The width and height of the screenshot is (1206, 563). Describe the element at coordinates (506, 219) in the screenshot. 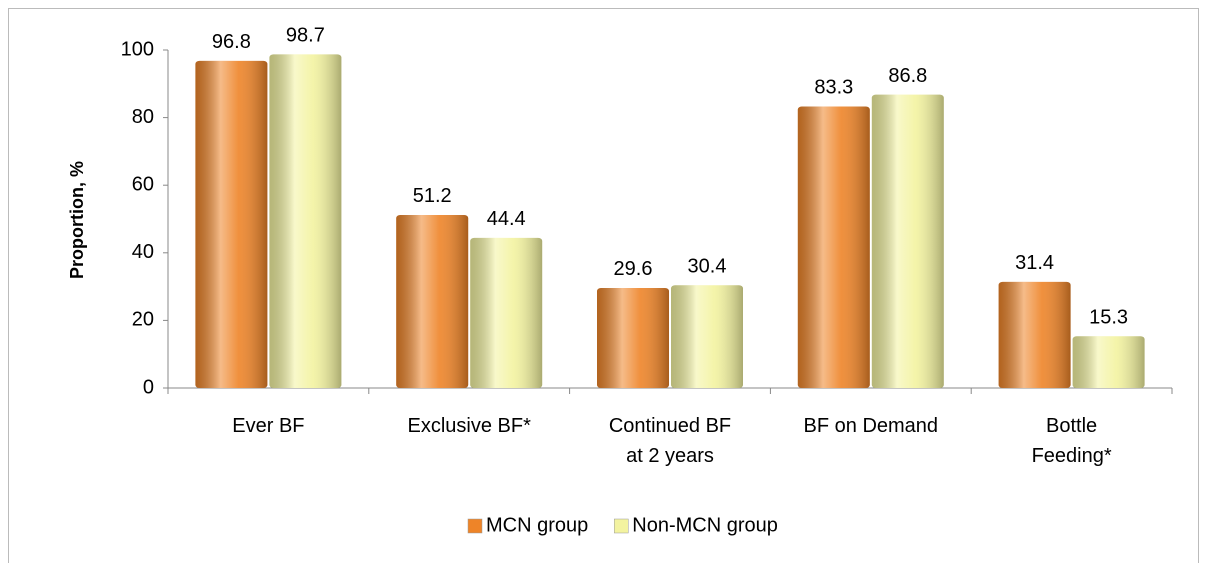

I see `value-label: 44.4` at that location.